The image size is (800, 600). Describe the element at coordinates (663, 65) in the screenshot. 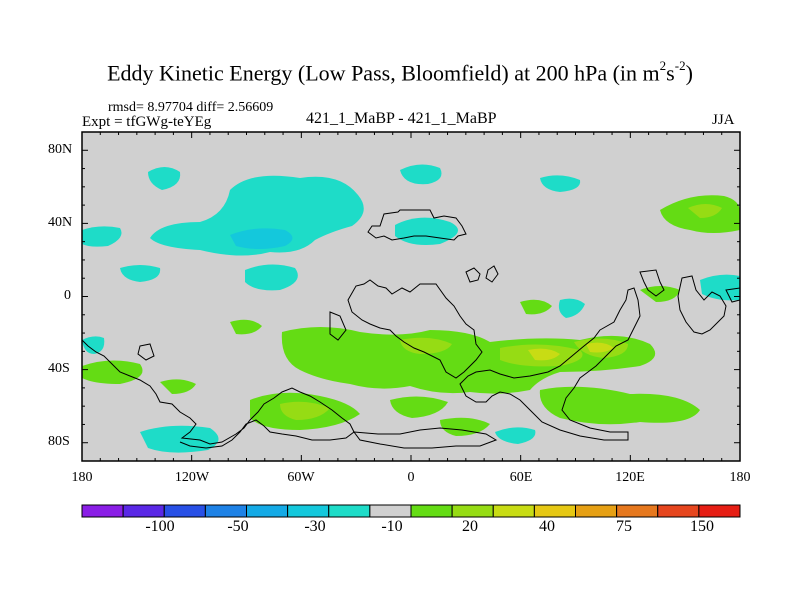

I see `title-sup-1: 2` at that location.